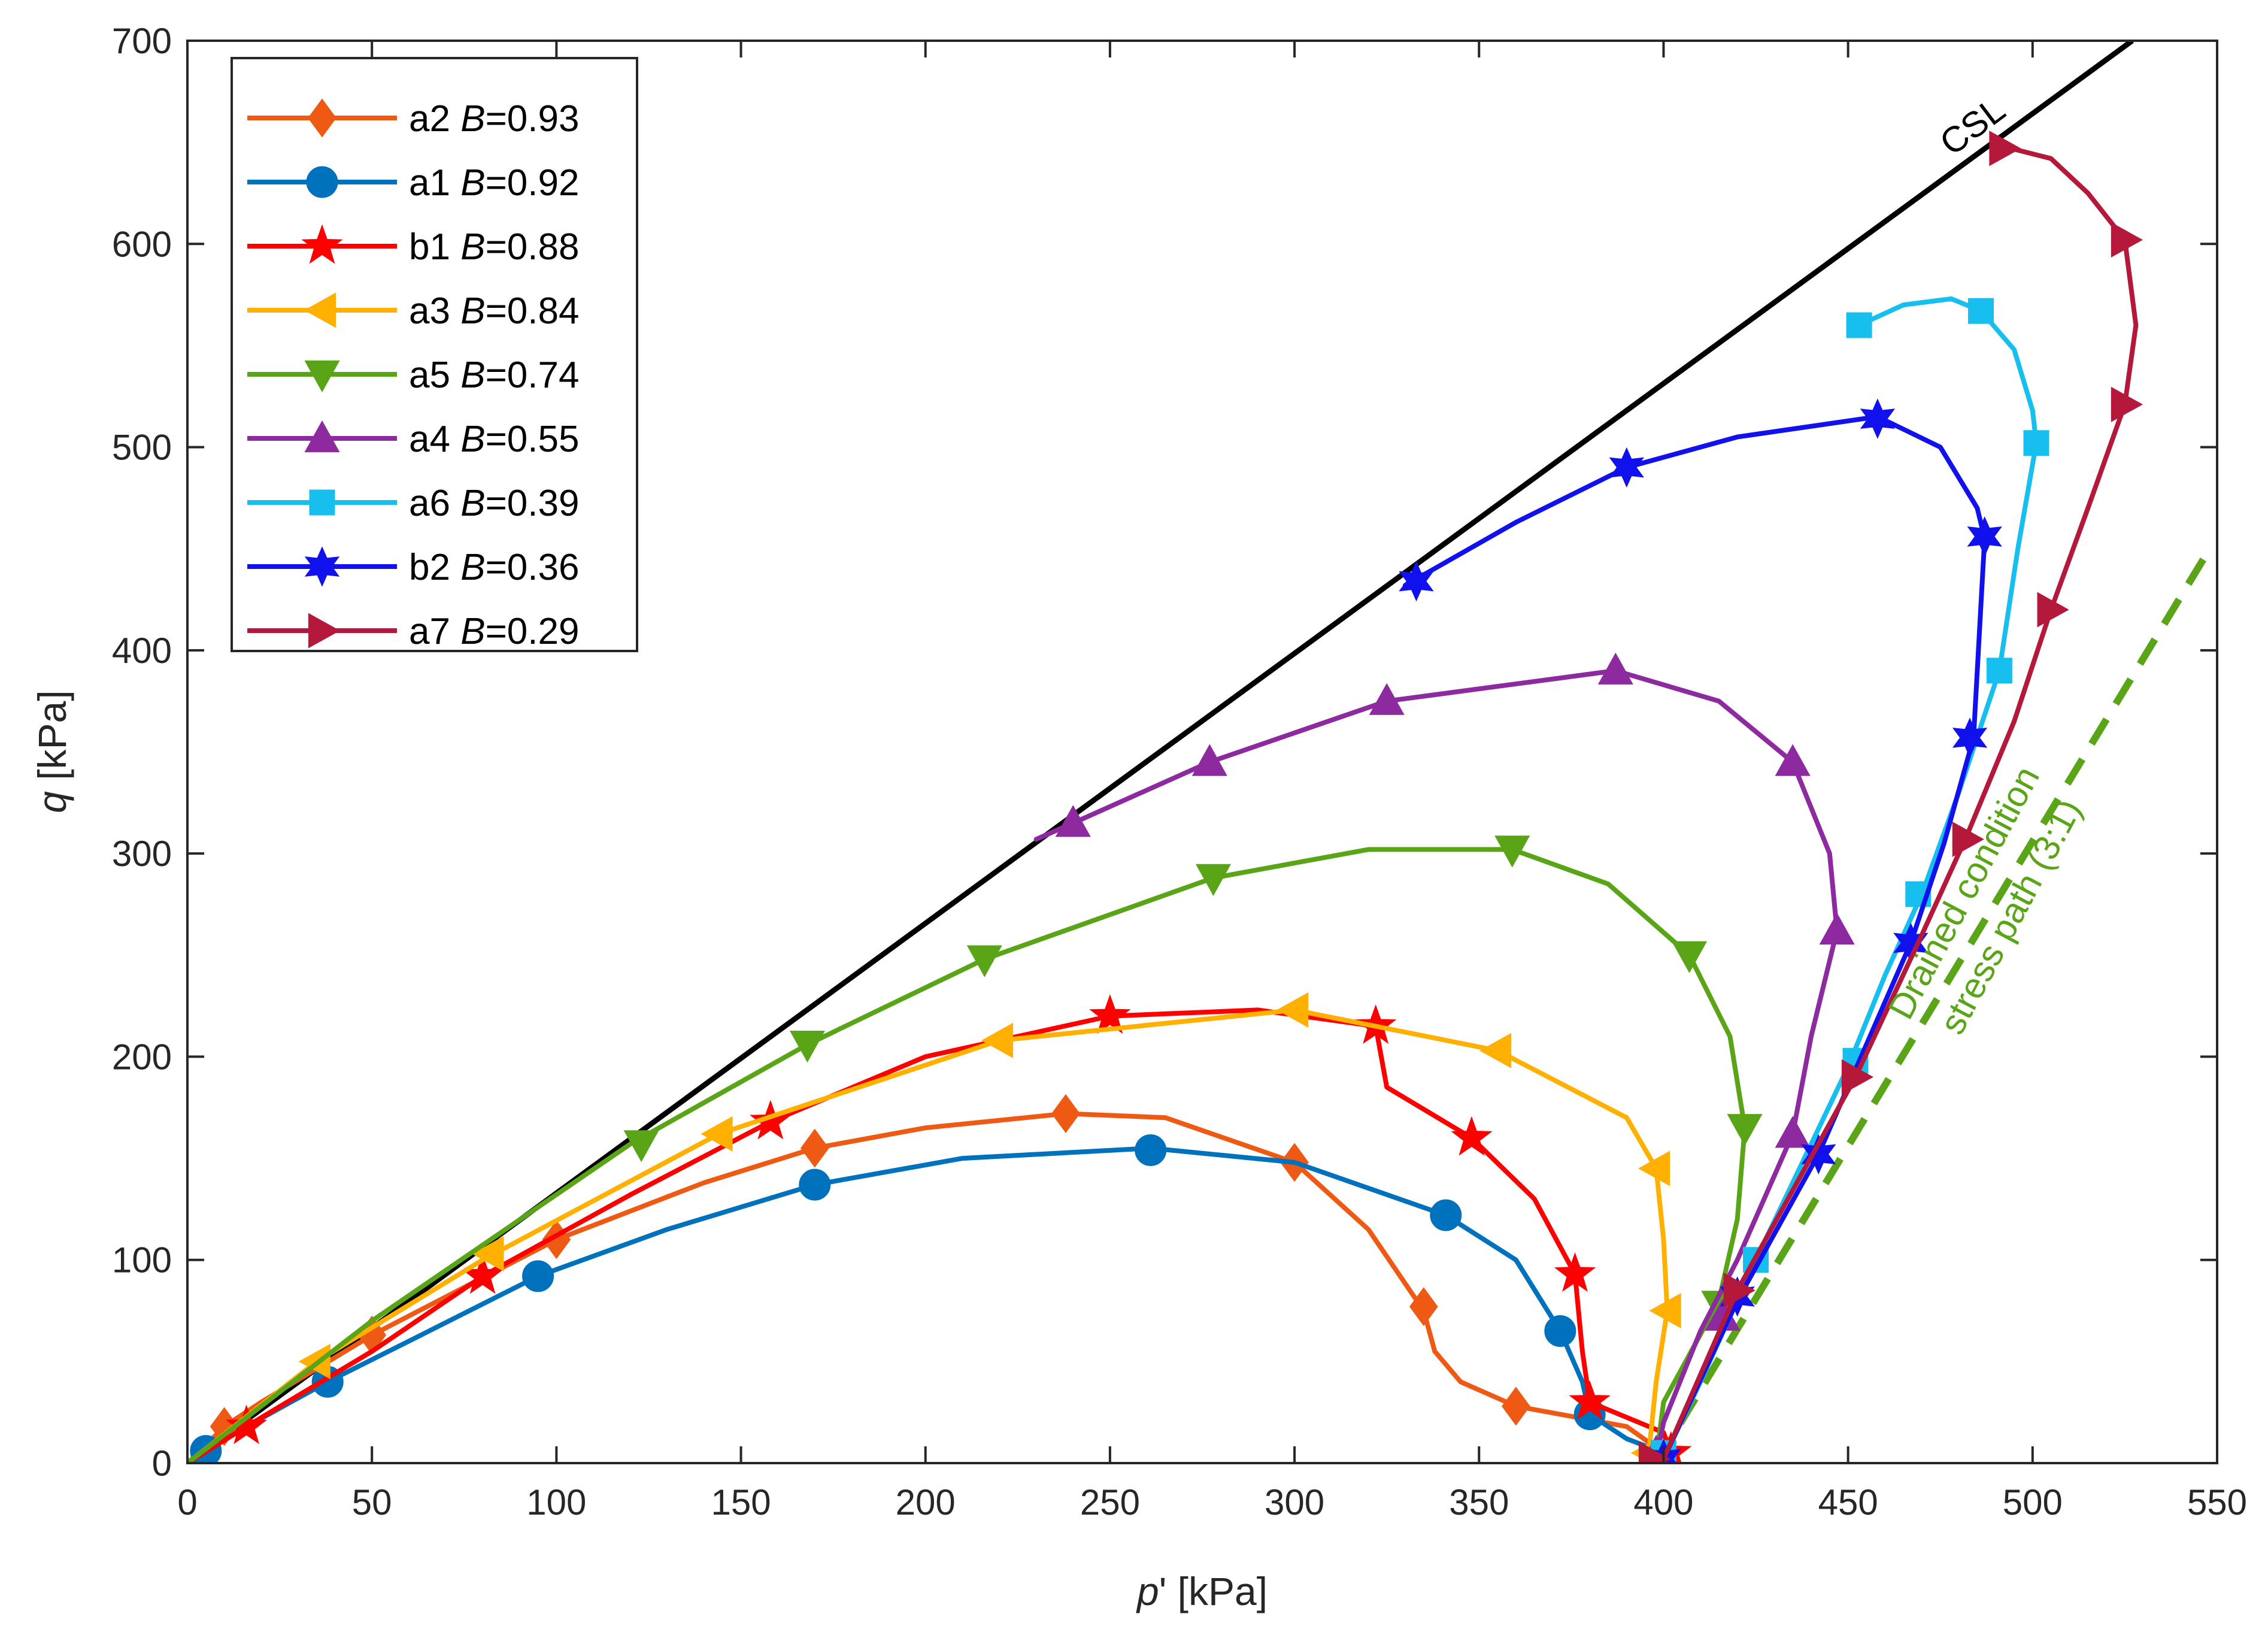  Describe the element at coordinates (52, 751) in the screenshot. I see `y-axis-label: q [kPa]` at that location.